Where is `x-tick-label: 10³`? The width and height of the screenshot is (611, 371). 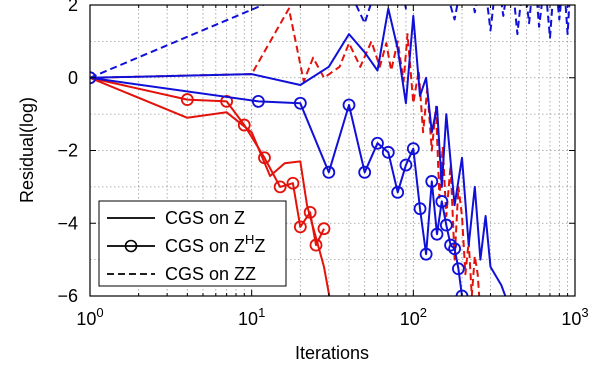
x-tick-label: 10³ is located at coordinates (574, 317).